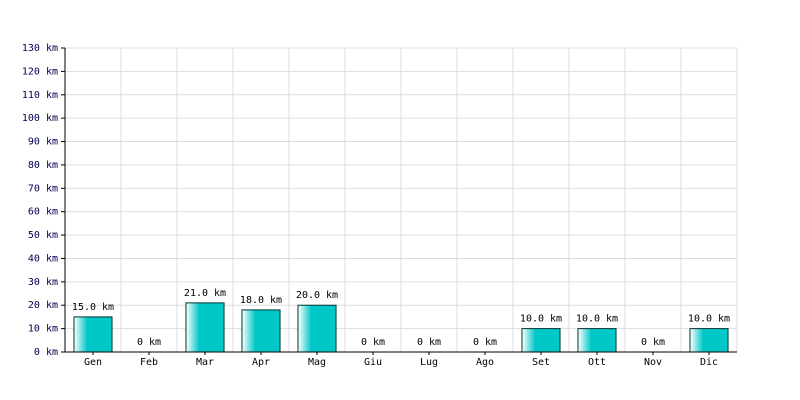 This screenshot has height=400, width=800. I want to click on value-label: 20.0 km, so click(317, 295).